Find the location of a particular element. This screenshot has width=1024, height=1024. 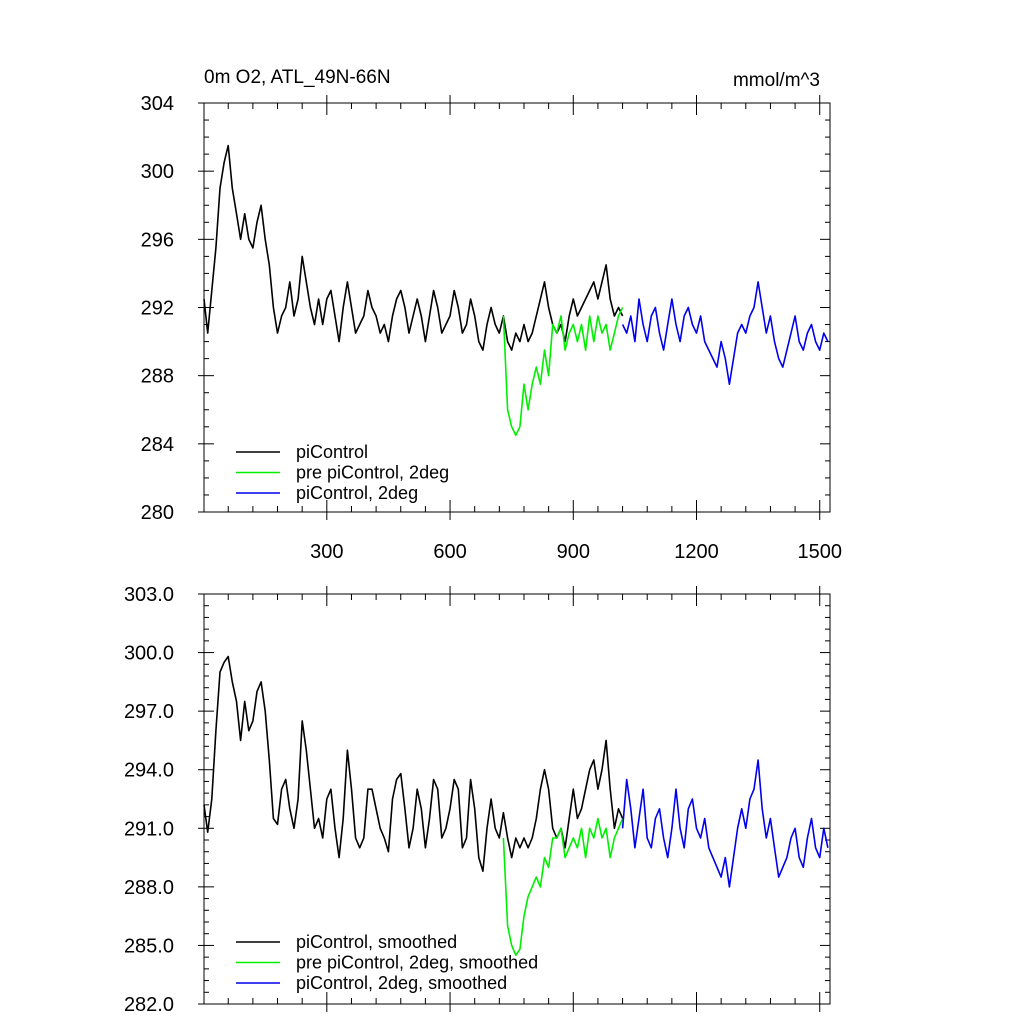

top-title-left: 0m O2, ATL_49N-66N is located at coordinates (297, 77).